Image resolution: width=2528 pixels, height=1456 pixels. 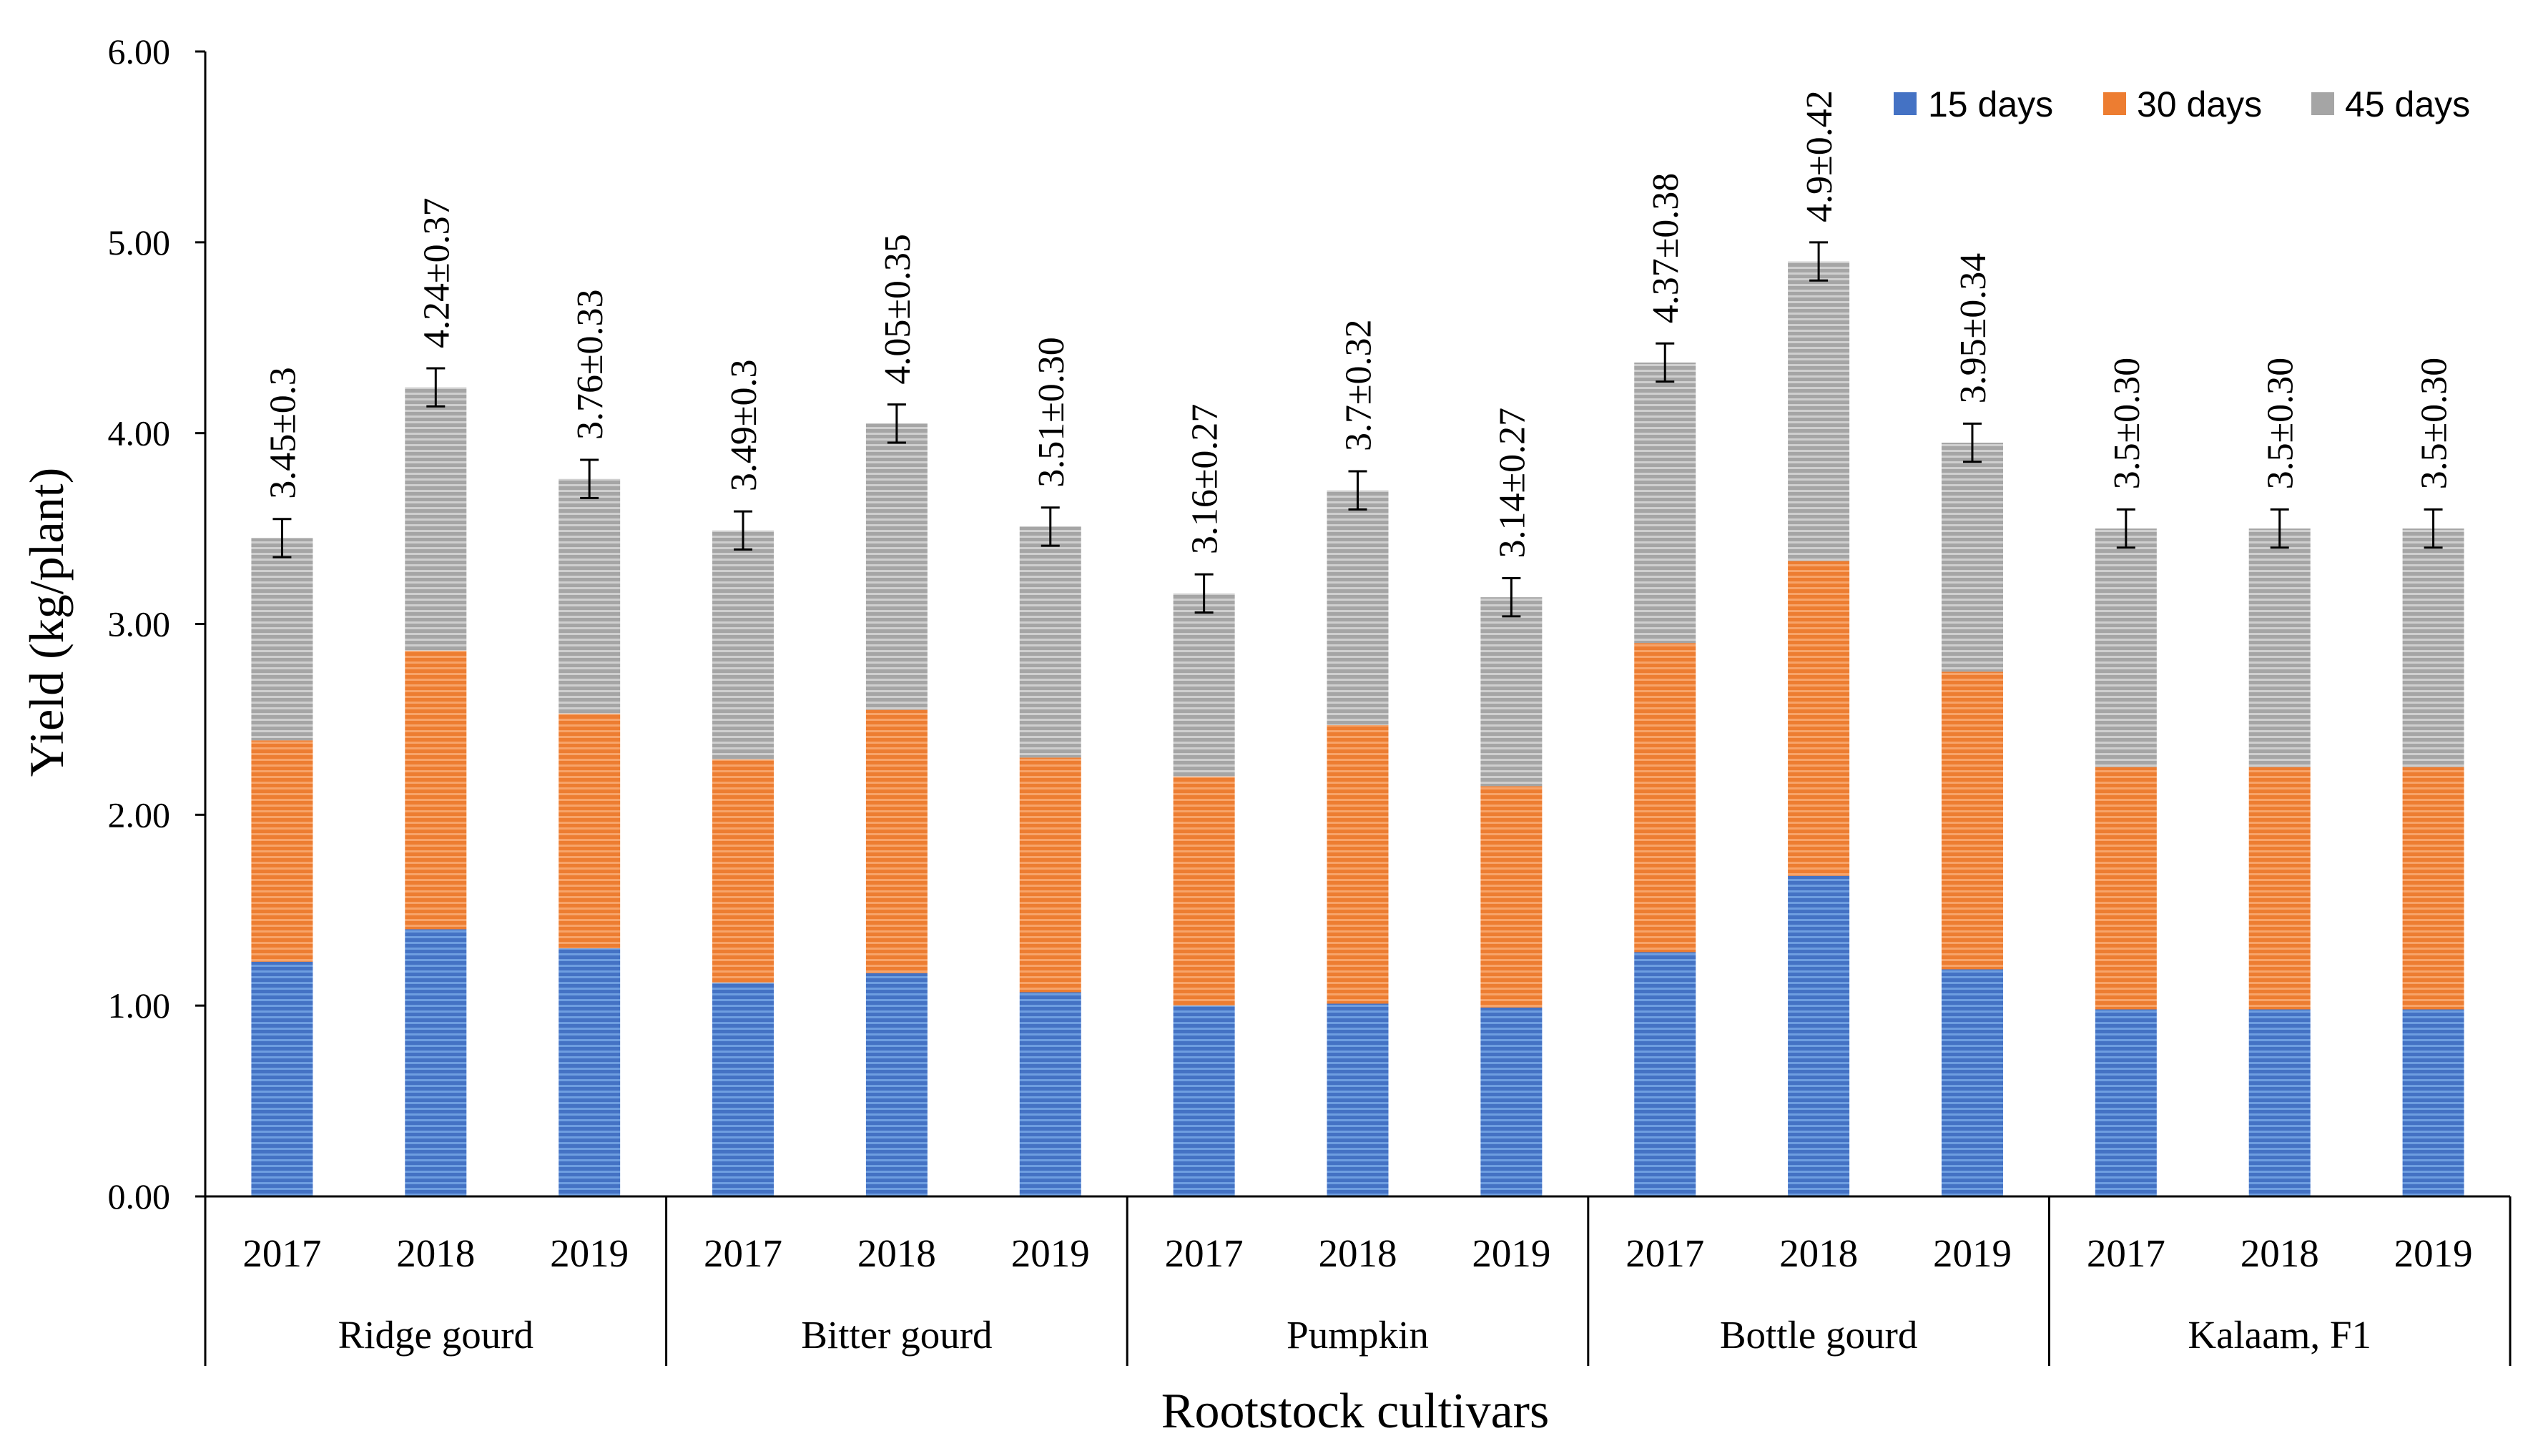 I want to click on data-label-8: 3.7±0.32, so click(x=1359, y=385).